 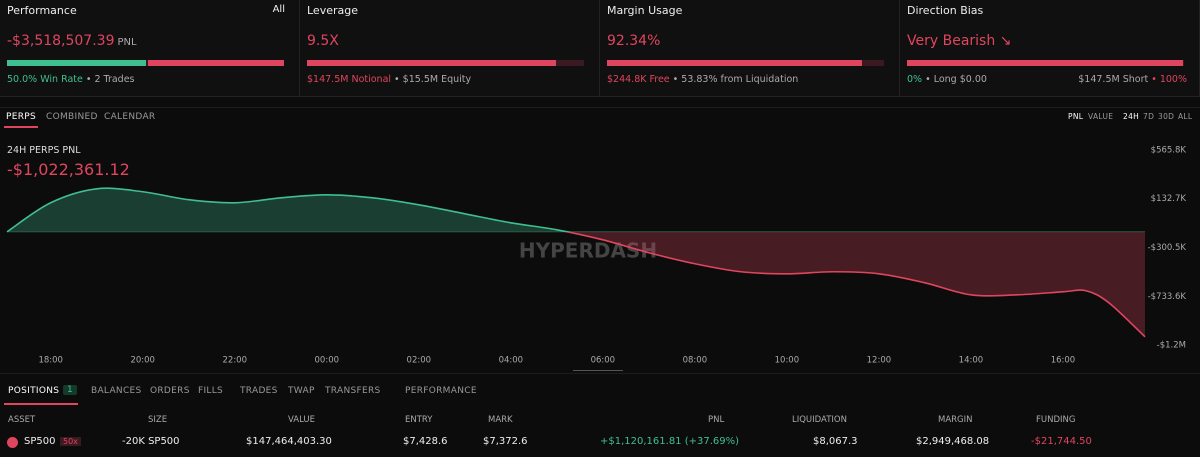 What do you see at coordinates (695, 361) in the screenshot?
I see `x-tick-label: 08:00` at bounding box center [695, 361].